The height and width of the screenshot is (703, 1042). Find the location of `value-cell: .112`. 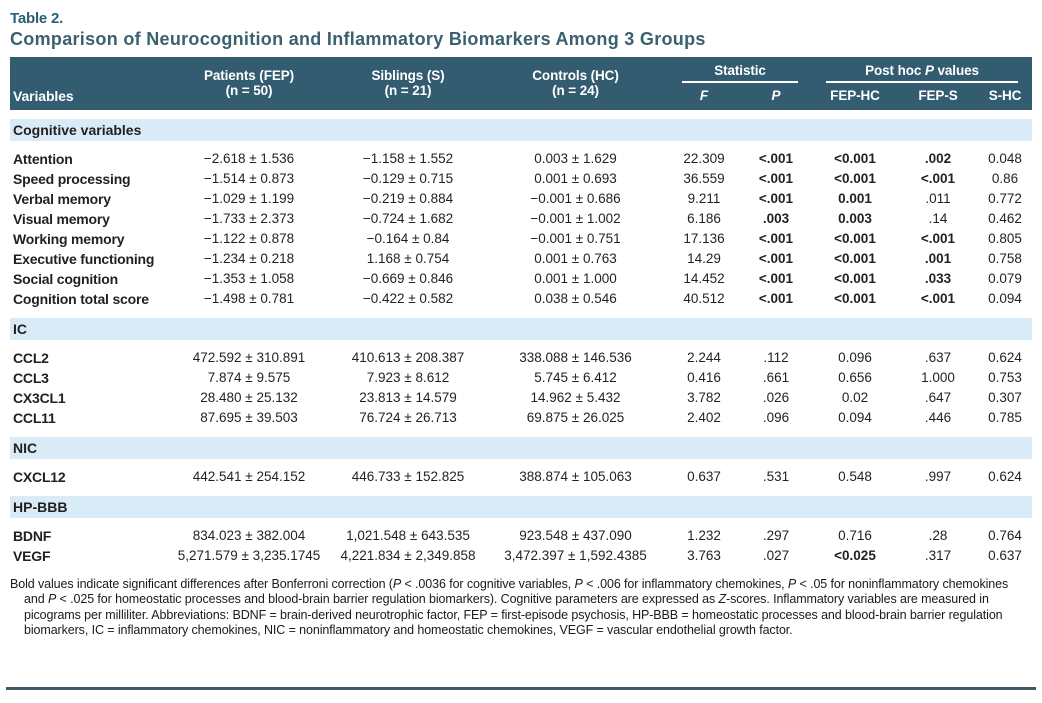

value-cell: .112 is located at coordinates (776, 357).